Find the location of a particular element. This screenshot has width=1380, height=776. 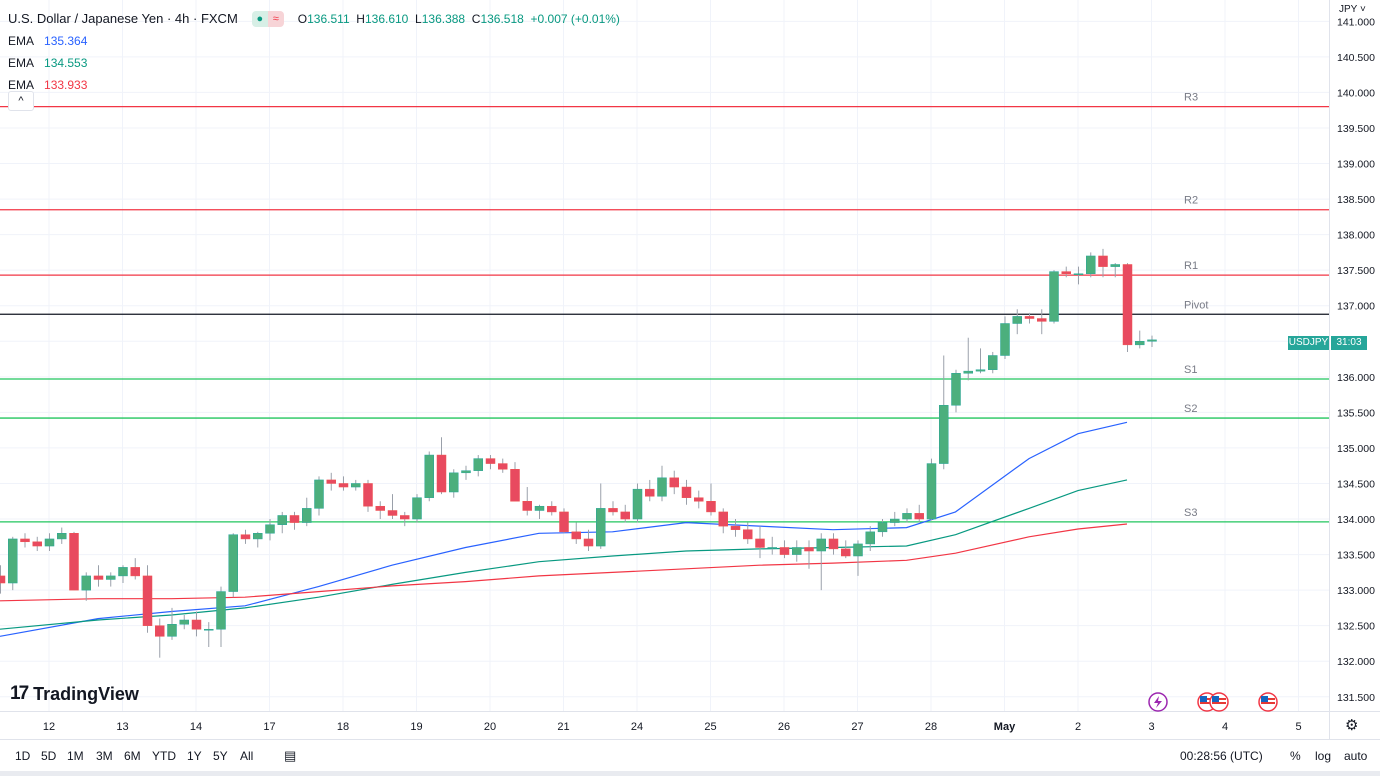

time-tick-10: 26 is located at coordinates (784, 727).